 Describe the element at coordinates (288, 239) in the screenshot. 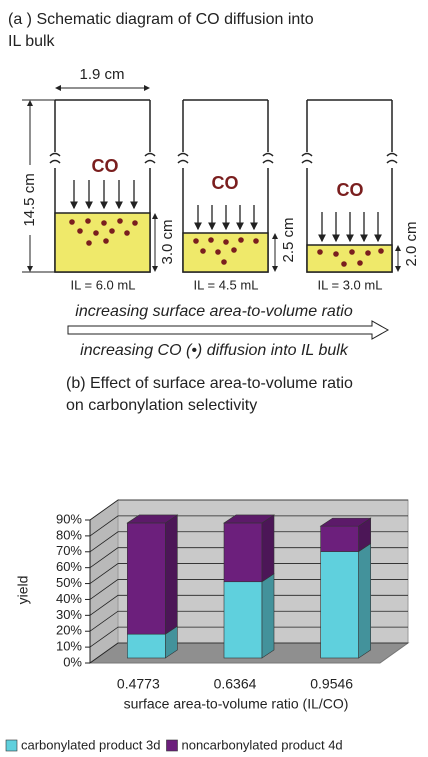

I see `depth-label: 2.5 cm` at that location.